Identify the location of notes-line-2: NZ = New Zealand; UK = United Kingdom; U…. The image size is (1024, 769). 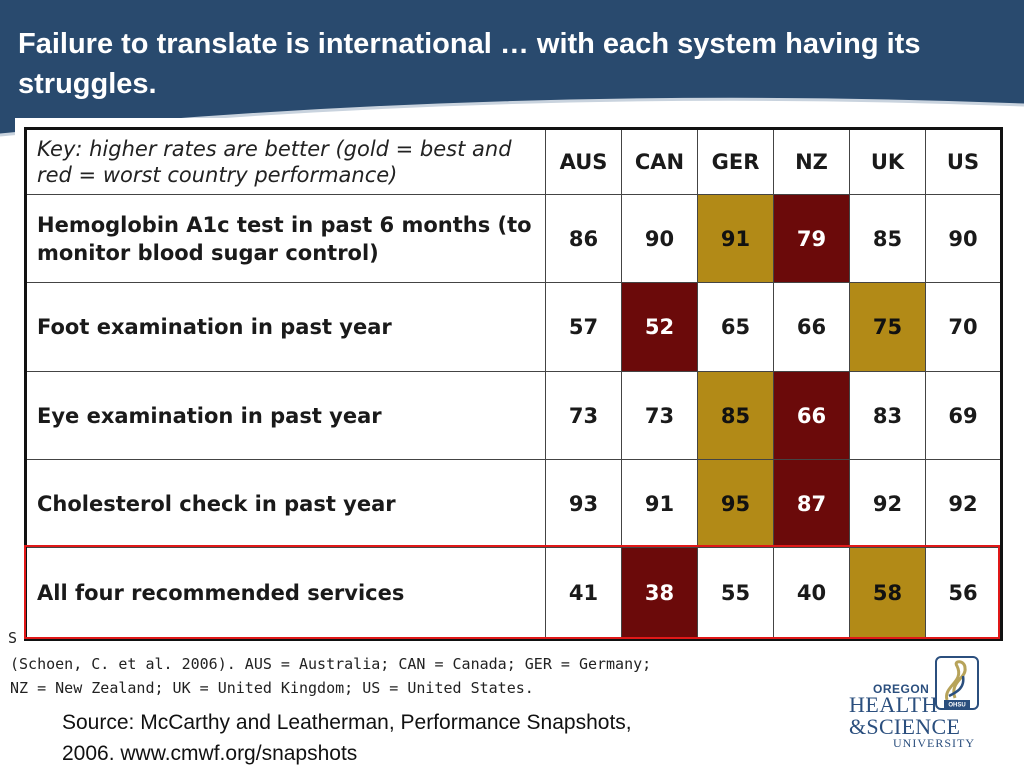
(272, 688).